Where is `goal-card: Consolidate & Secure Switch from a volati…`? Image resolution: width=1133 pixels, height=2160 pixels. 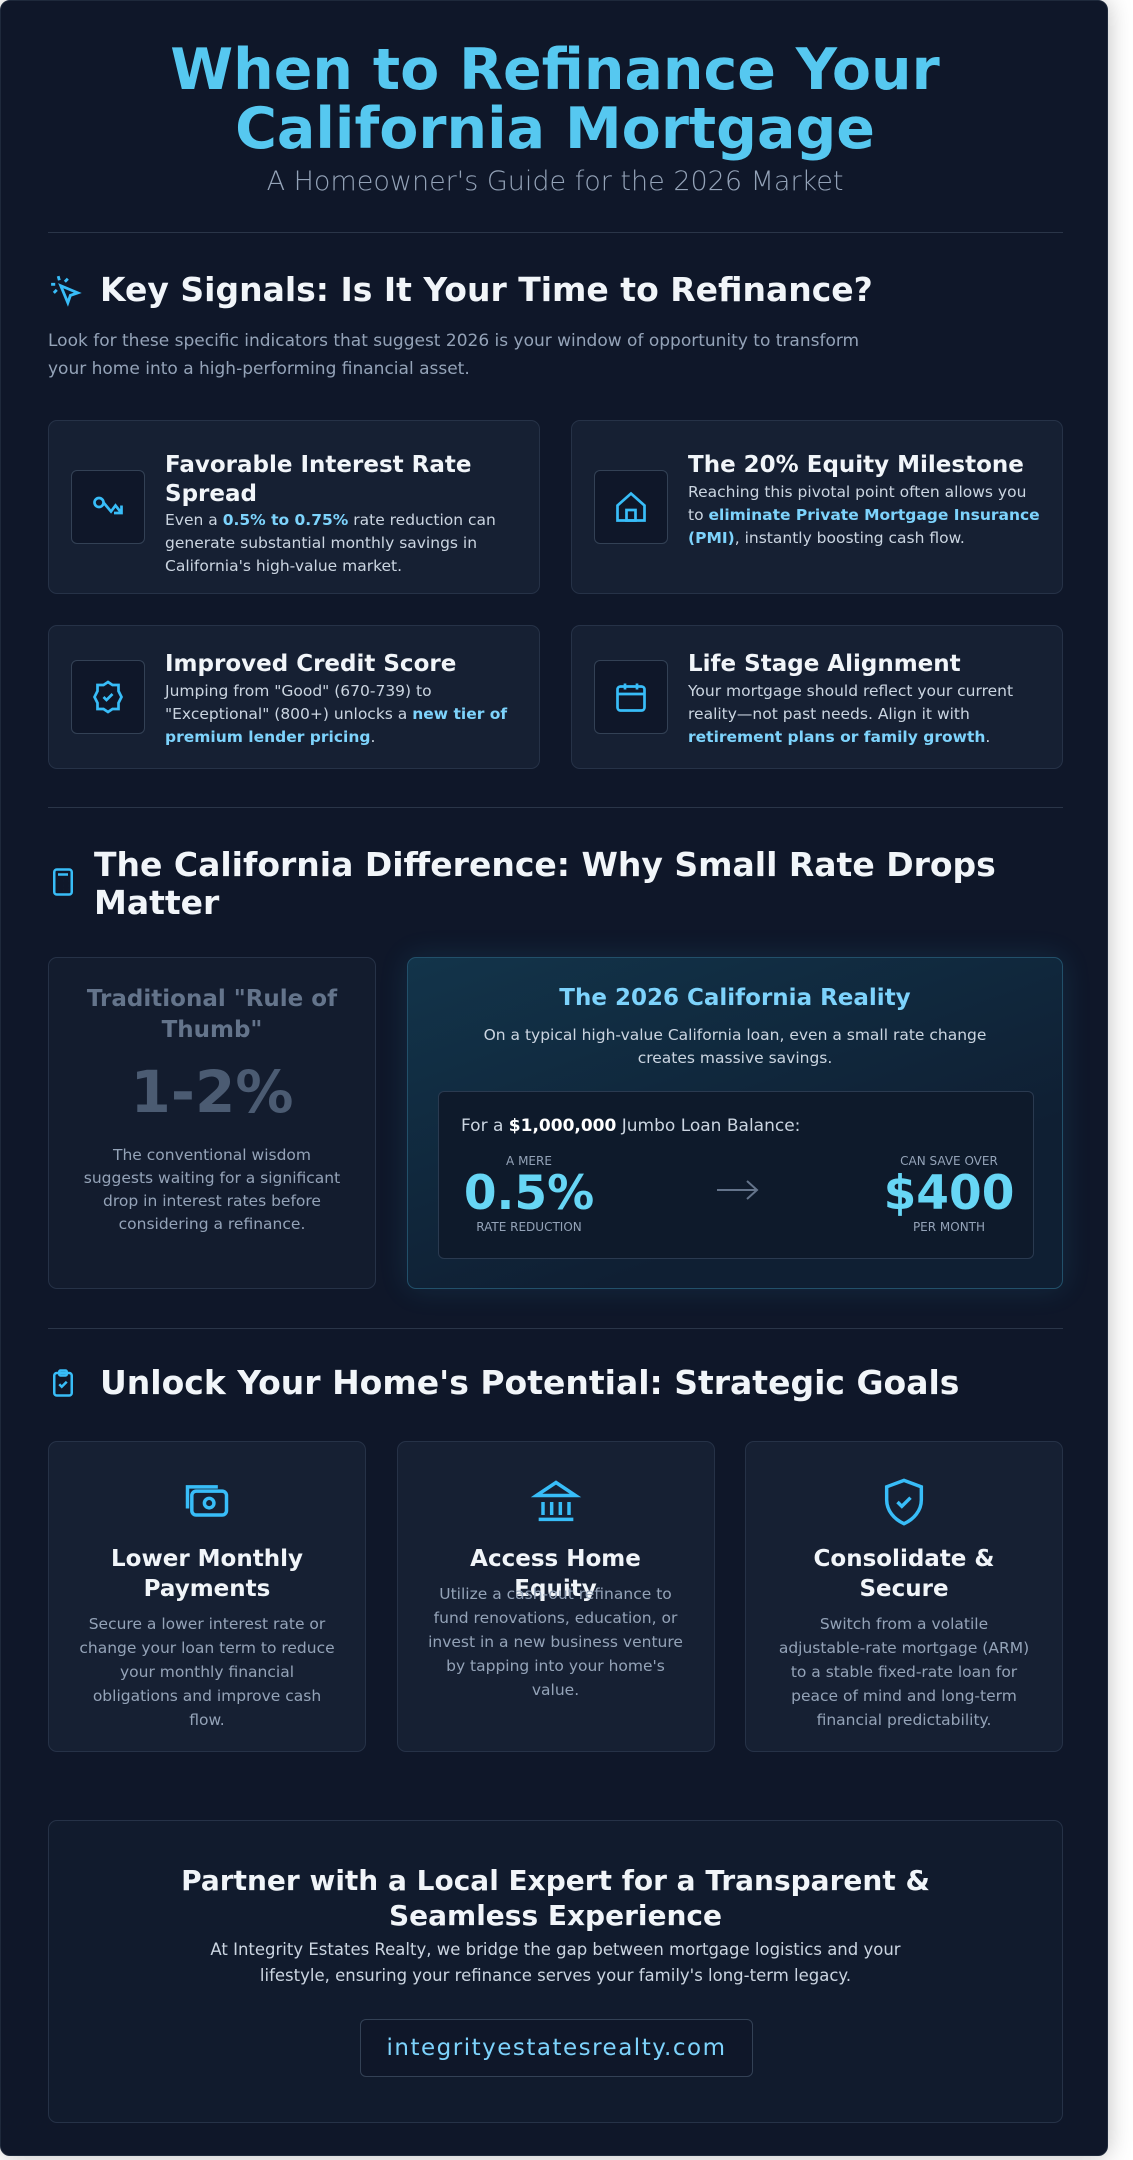 goal-card: Consolidate & Secure Switch from a volati… is located at coordinates (904, 1596).